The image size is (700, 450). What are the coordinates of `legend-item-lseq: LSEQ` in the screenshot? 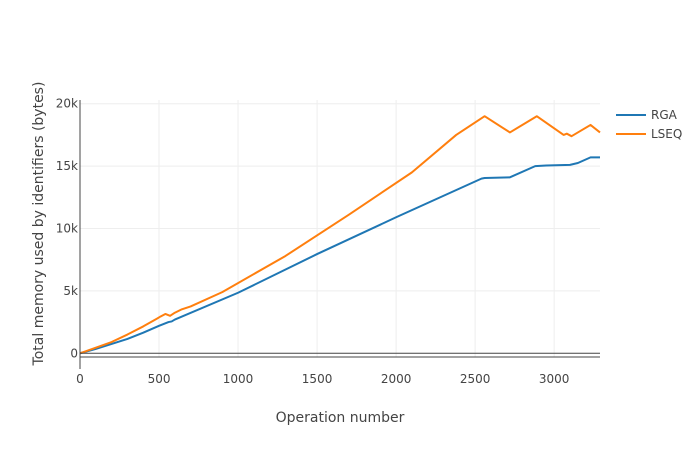 It's located at (649, 134).